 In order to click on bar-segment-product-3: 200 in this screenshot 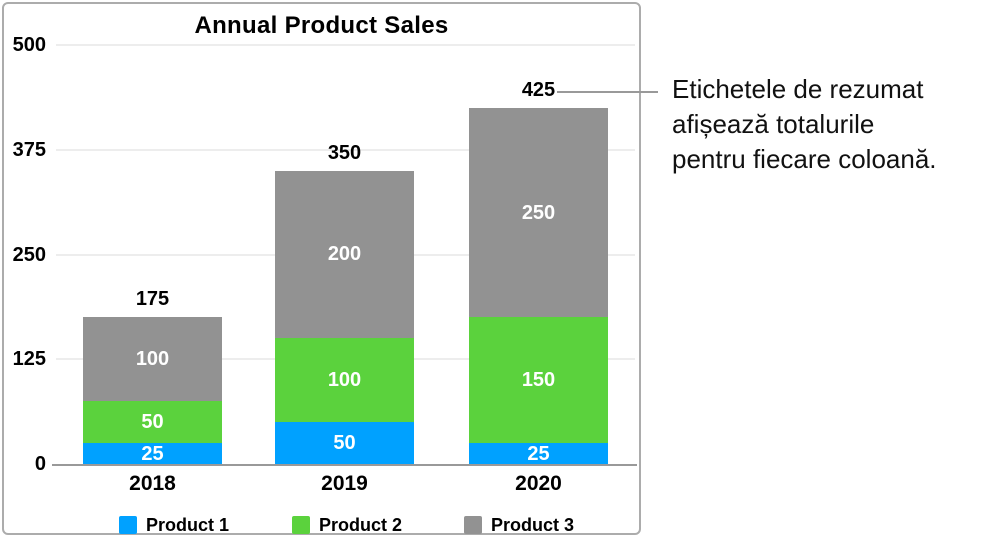, I will do `click(344, 254)`.